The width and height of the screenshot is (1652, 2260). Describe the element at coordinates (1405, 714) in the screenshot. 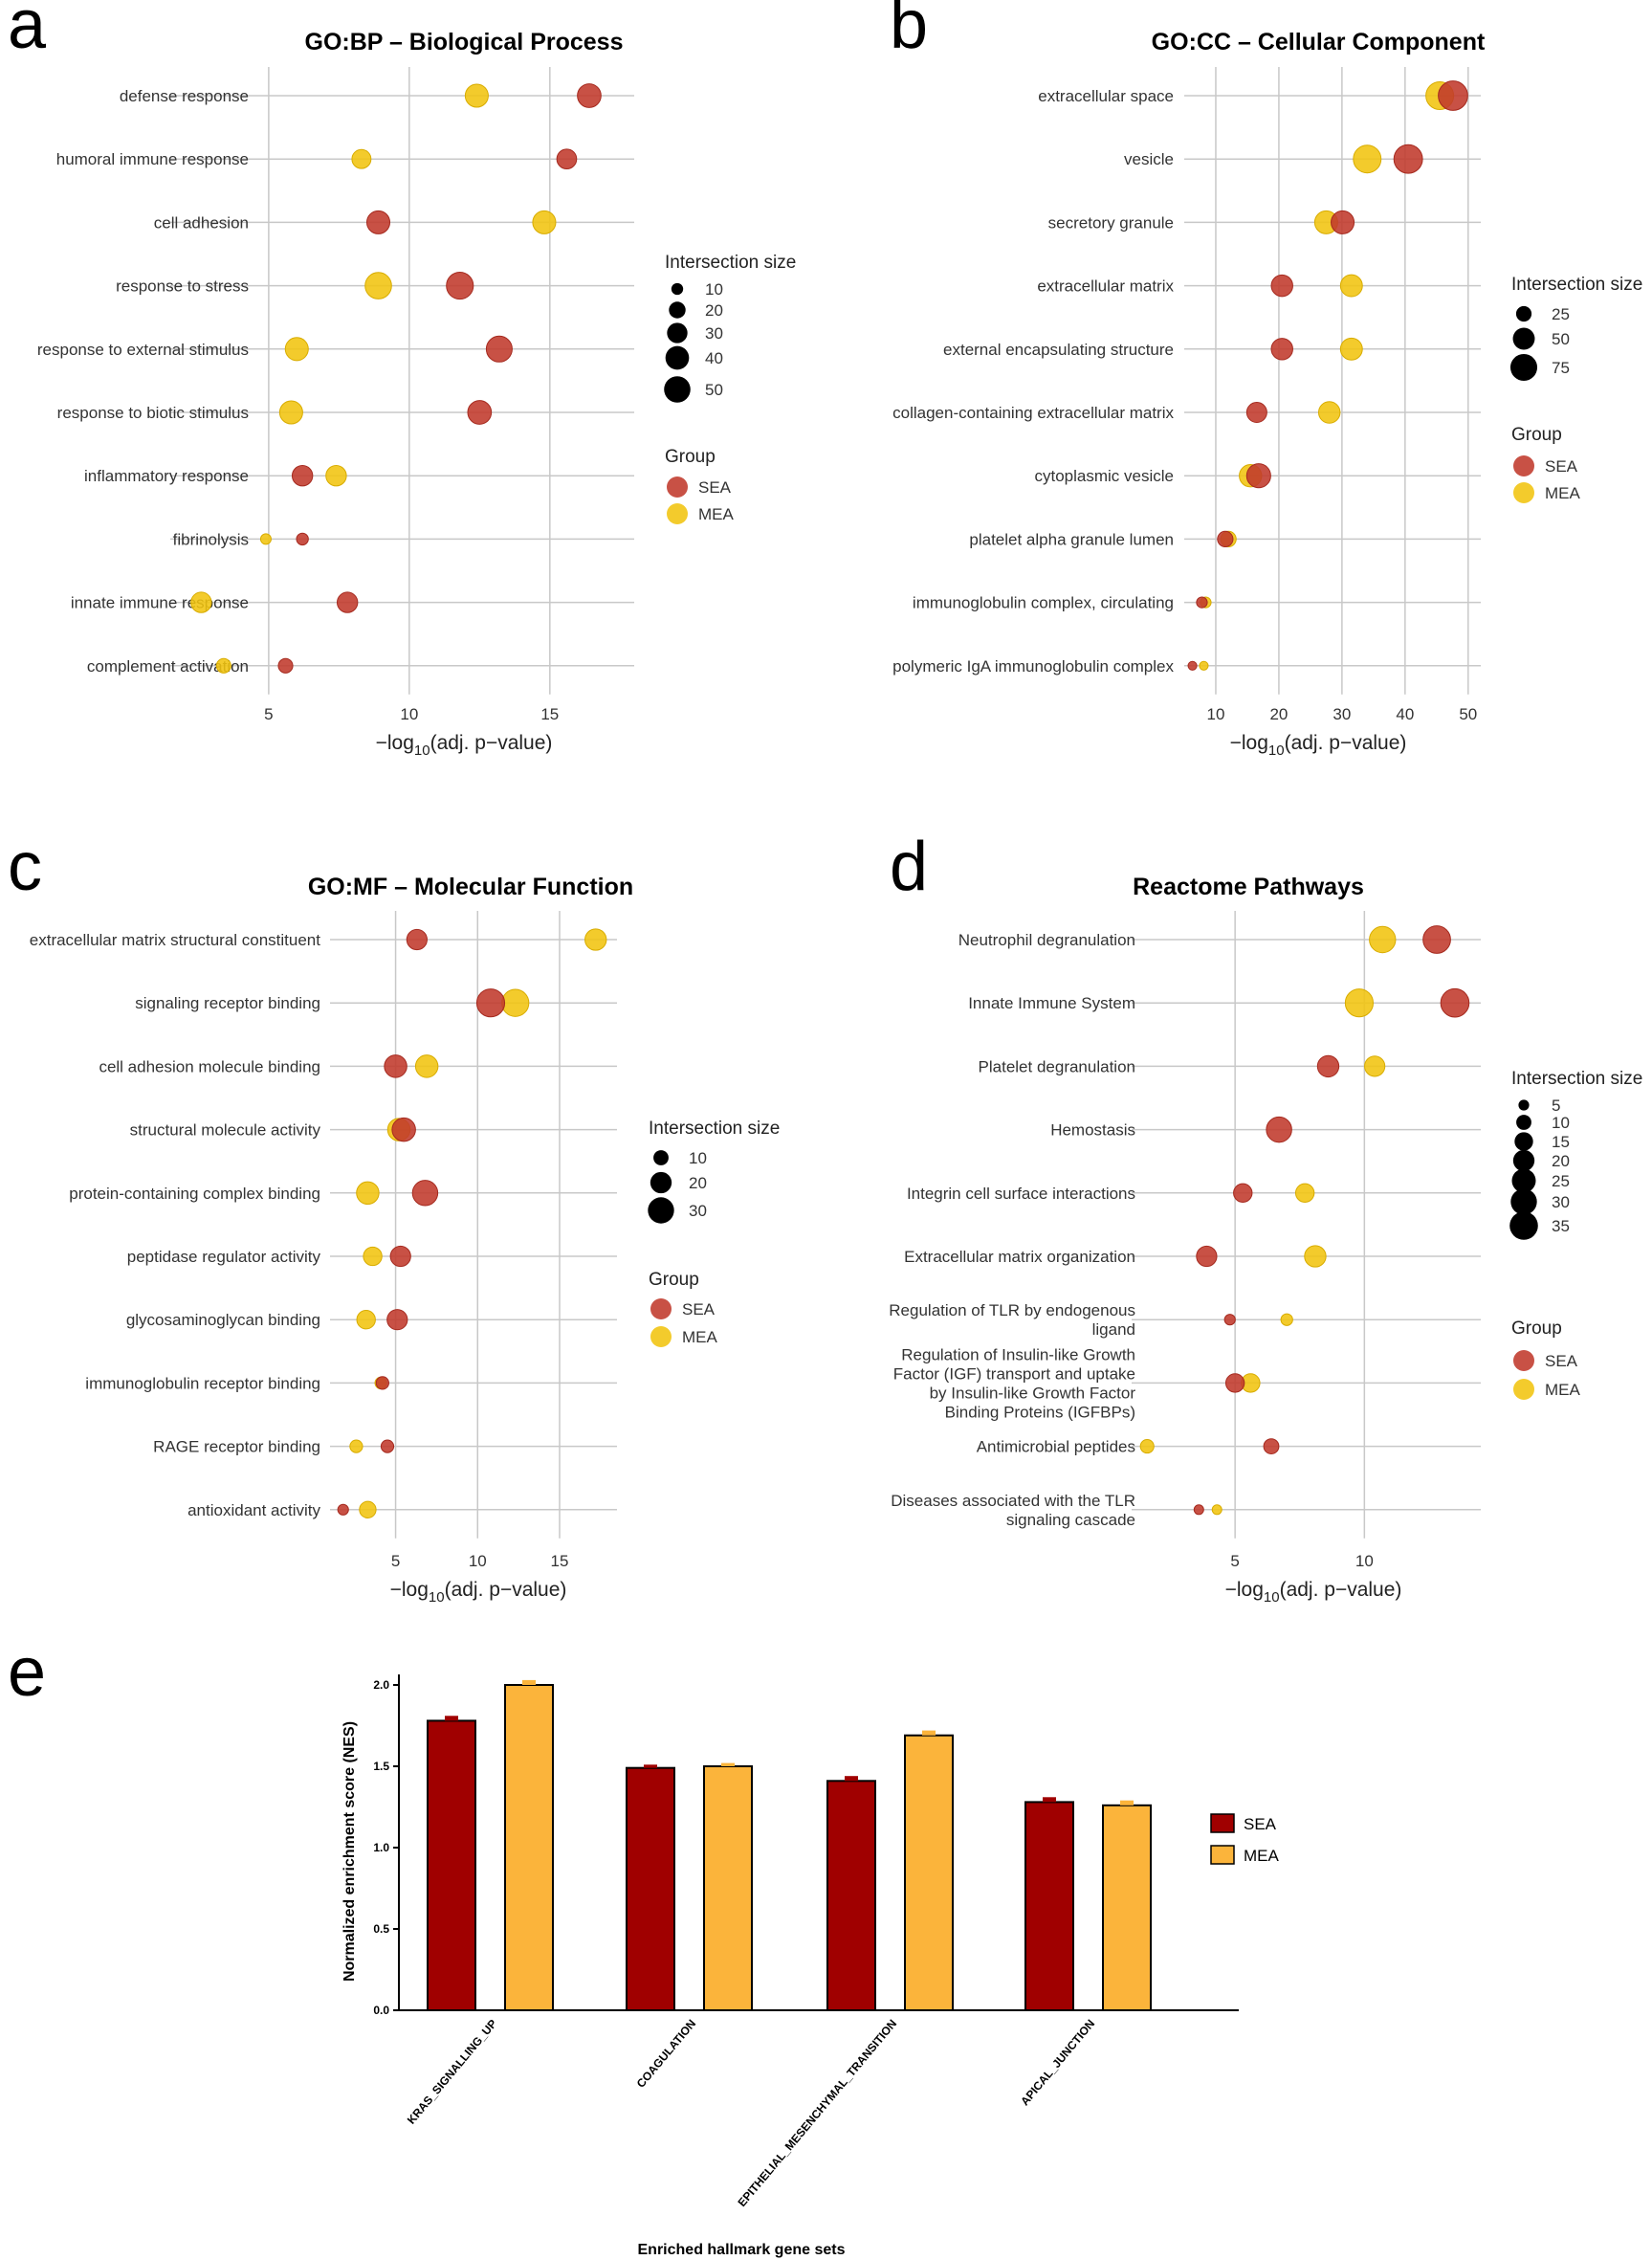

I see `x-tick-label: 40` at that location.